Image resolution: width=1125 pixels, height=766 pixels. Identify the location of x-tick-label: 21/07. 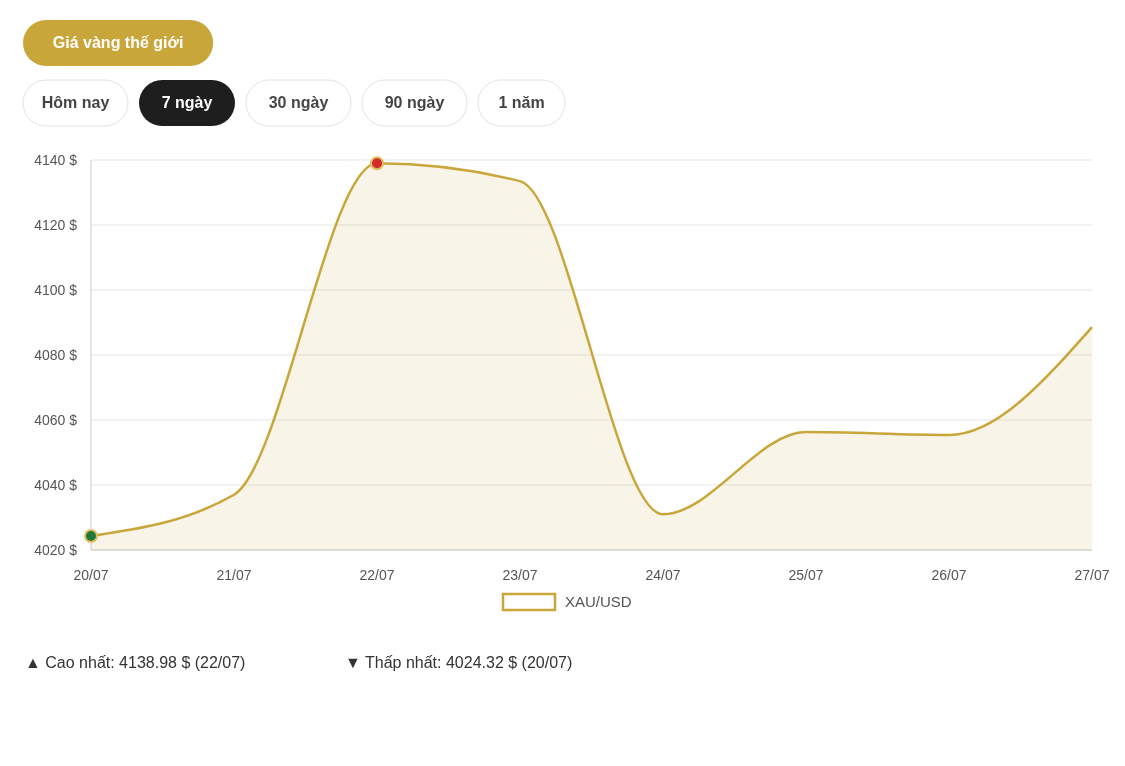
(234, 575).